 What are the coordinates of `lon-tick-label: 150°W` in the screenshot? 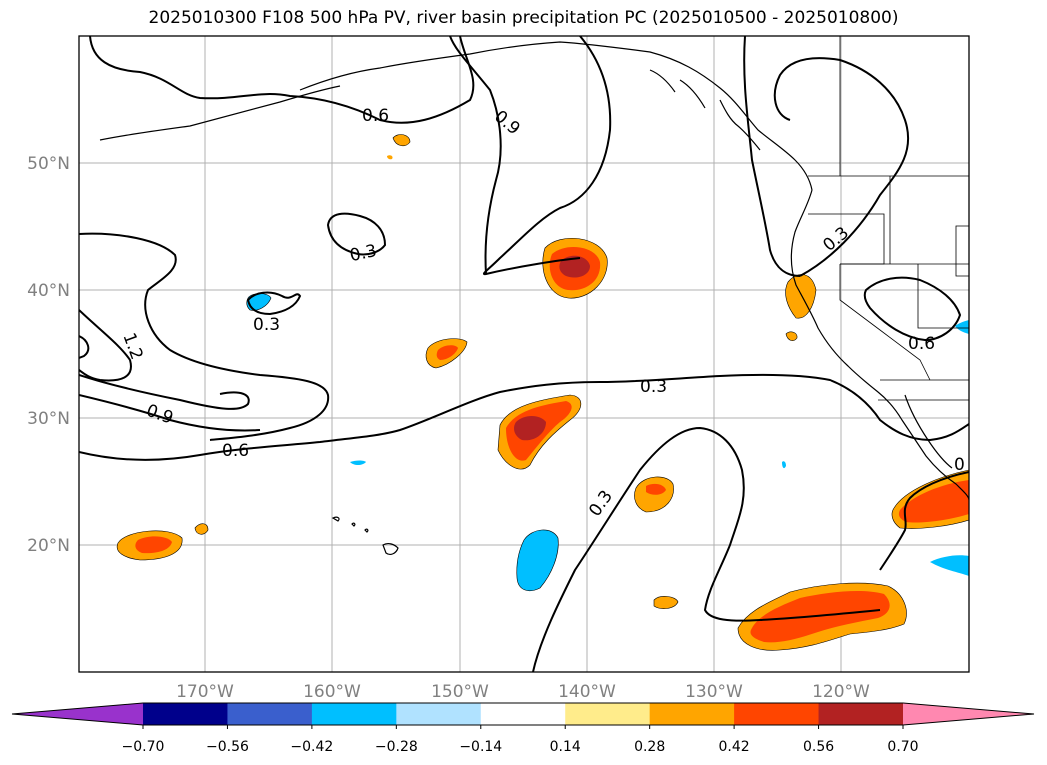 It's located at (460, 692).